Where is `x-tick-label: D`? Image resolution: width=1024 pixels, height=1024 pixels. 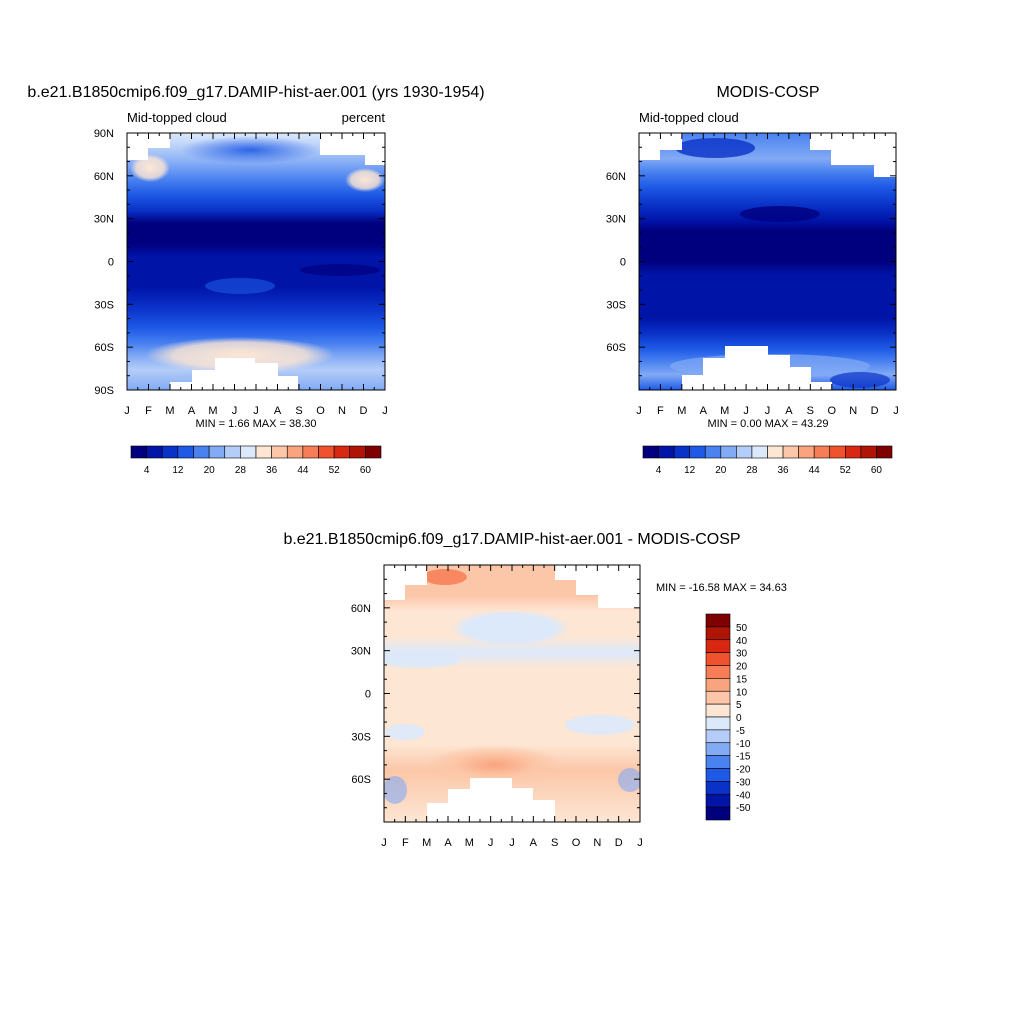 x-tick-label: D is located at coordinates (364, 411).